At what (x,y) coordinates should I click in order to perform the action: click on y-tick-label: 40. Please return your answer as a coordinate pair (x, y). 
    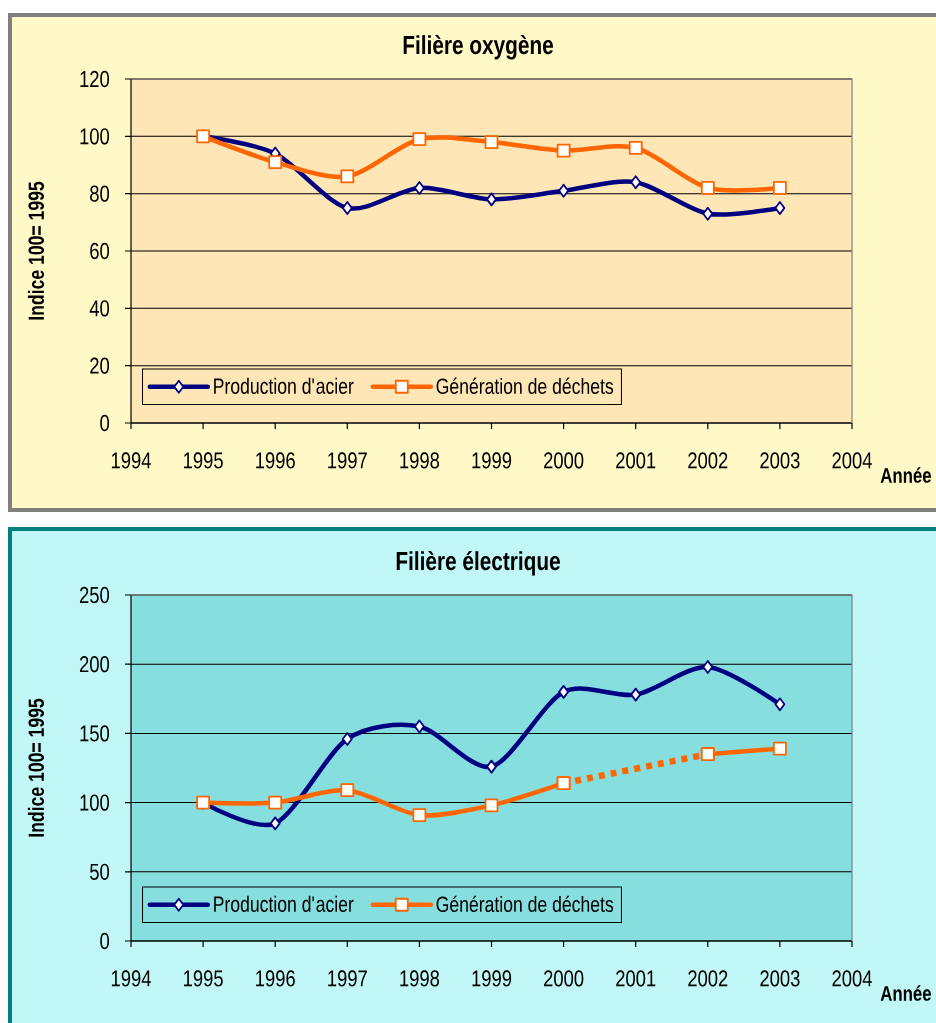
    Looking at the image, I should click on (99, 308).